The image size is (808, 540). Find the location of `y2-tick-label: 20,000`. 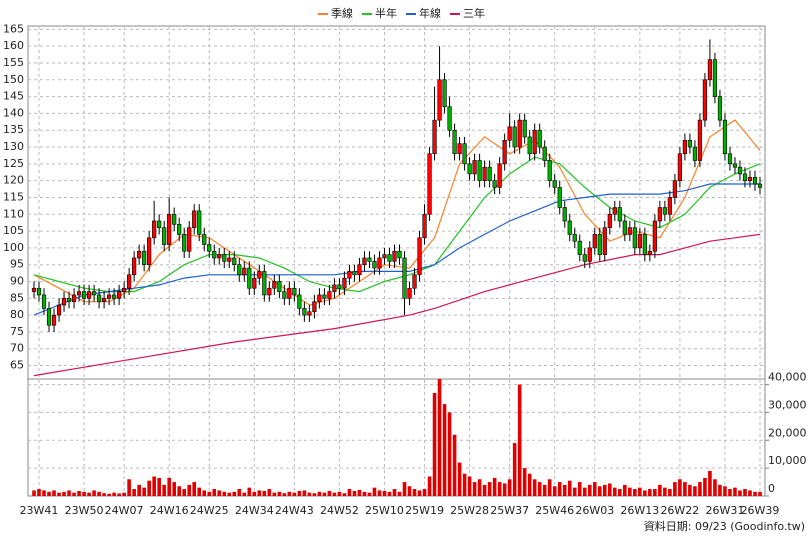

y2-tick-label: 20,000 is located at coordinates (787, 432).